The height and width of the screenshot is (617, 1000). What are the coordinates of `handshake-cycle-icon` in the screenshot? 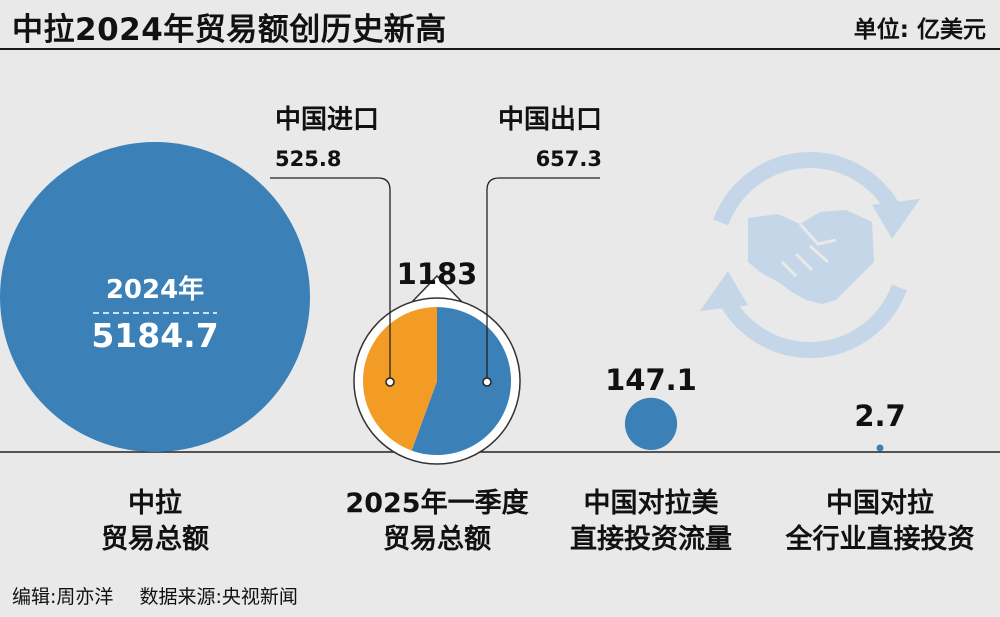 It's located at (810, 255).